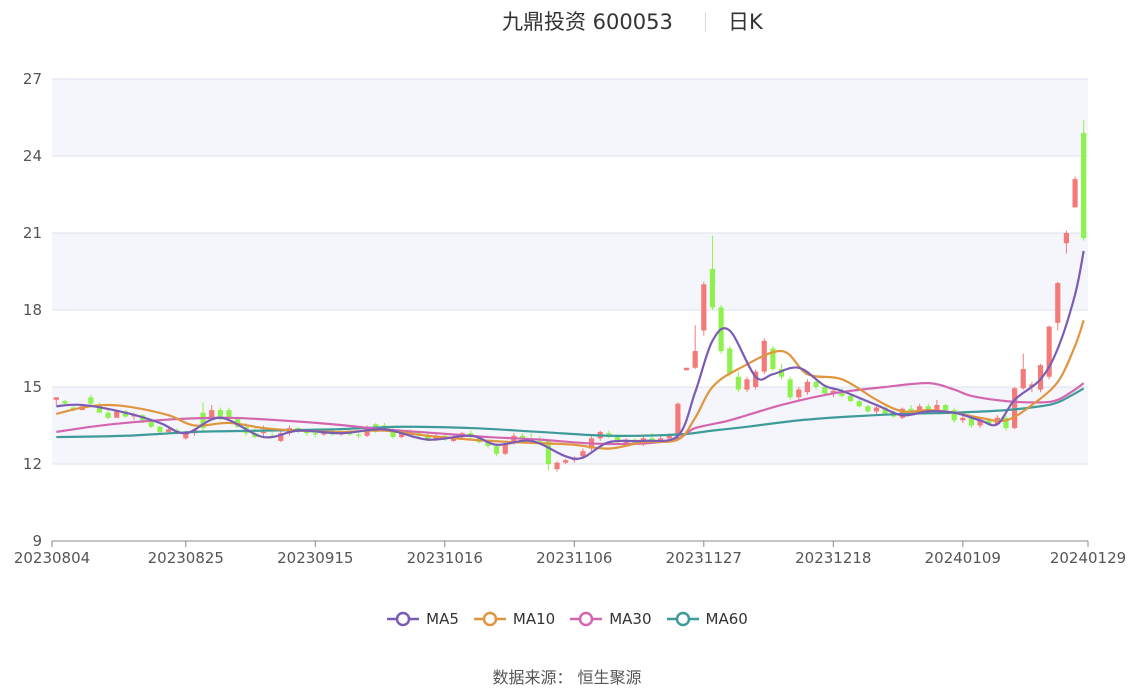 The width and height of the screenshot is (1134, 689). I want to click on legend-item-ma30: MA30, so click(610, 619).